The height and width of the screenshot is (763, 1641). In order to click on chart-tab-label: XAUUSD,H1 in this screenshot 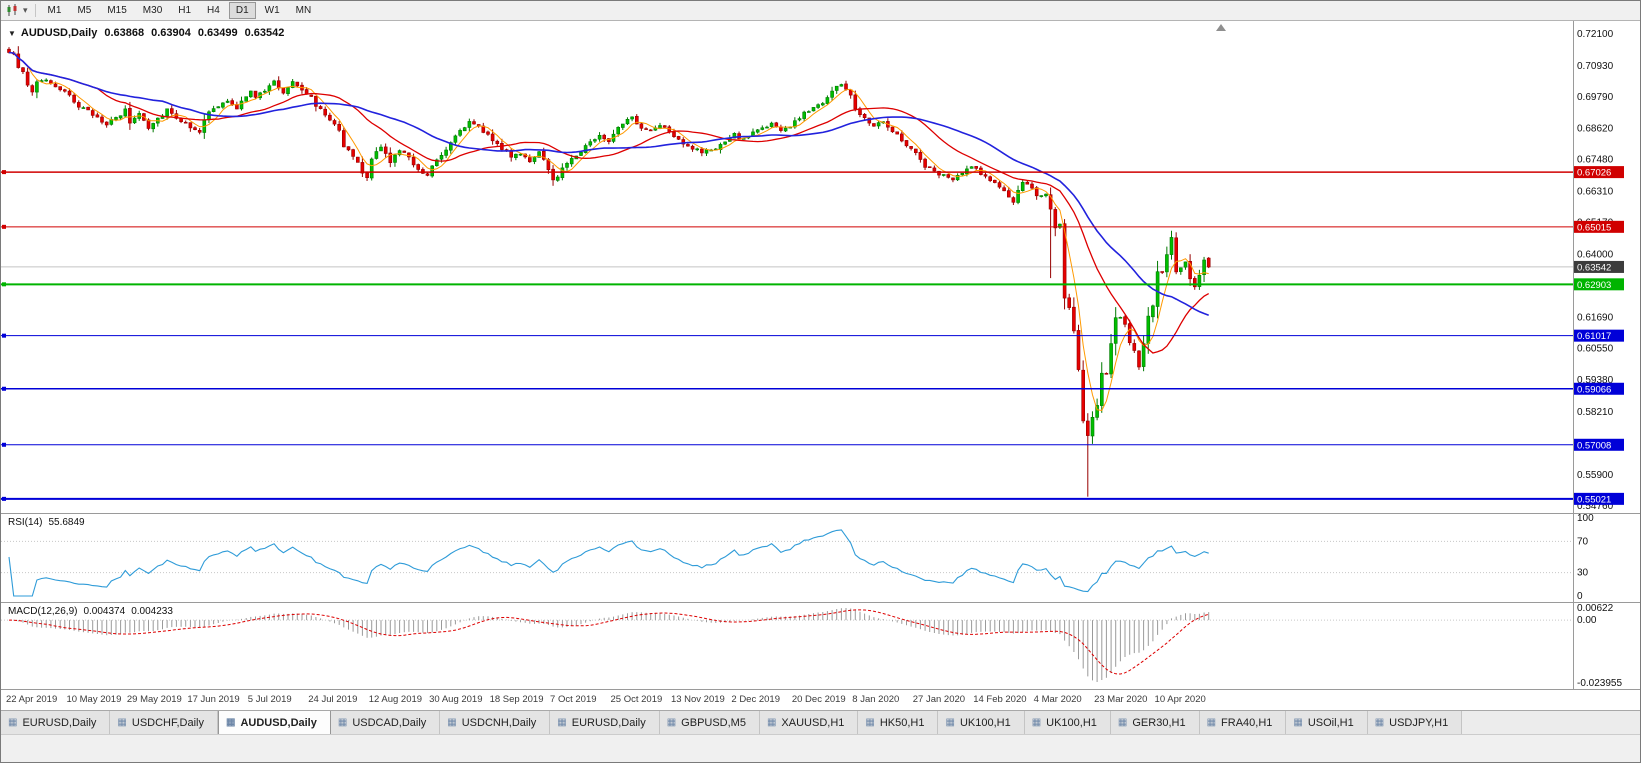, I will do `click(813, 722)`.